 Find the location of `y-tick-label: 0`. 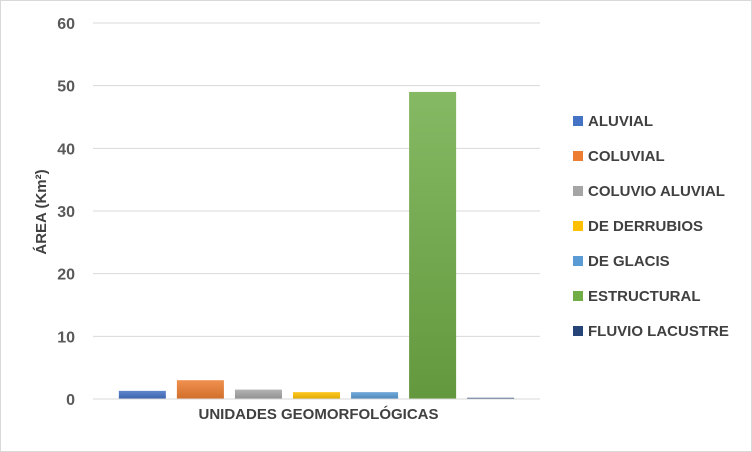

y-tick-label: 0 is located at coordinates (70, 400).